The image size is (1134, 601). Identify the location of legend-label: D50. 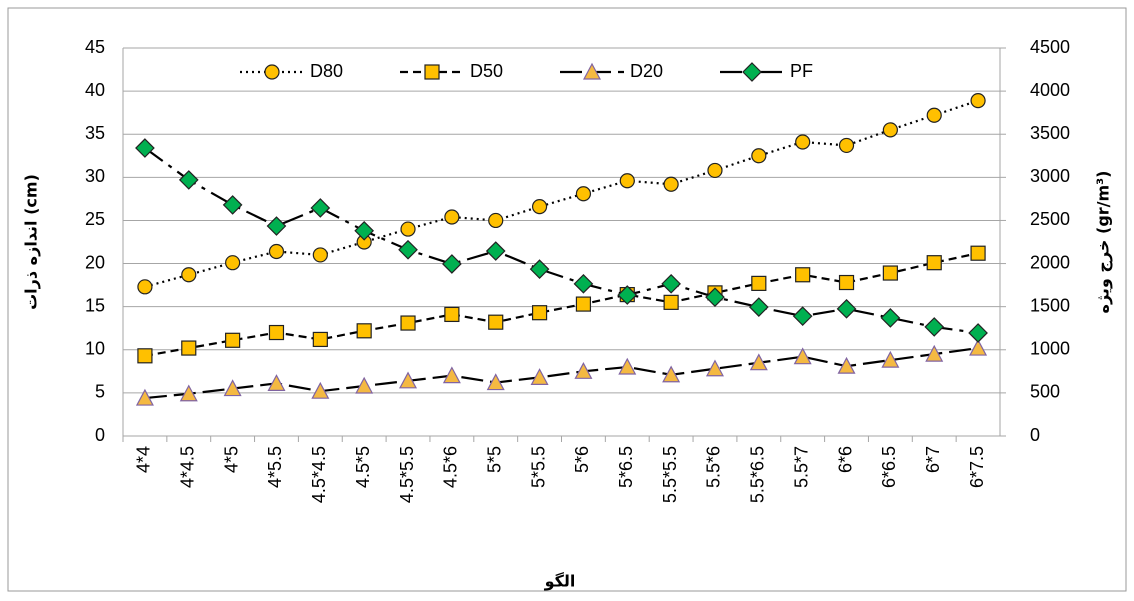
(486, 71).